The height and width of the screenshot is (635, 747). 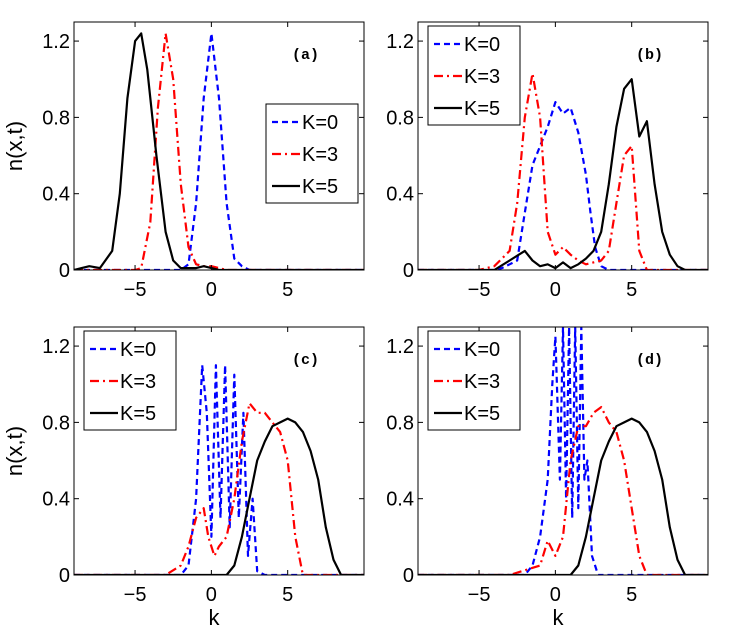 I want to click on panel-label: (d), so click(x=649, y=360).